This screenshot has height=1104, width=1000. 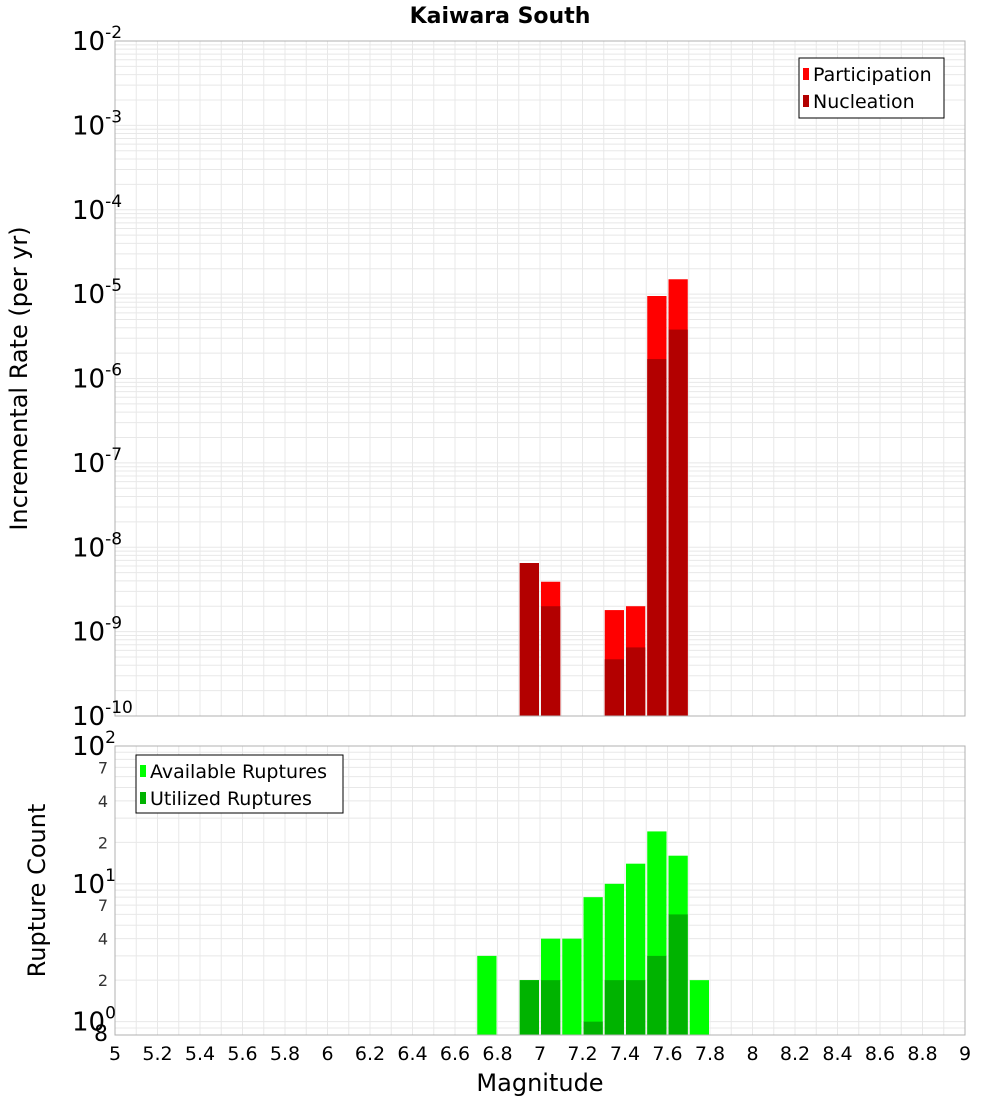 What do you see at coordinates (455, 1054) in the screenshot?
I see `x-tick-label: 6.6` at bounding box center [455, 1054].